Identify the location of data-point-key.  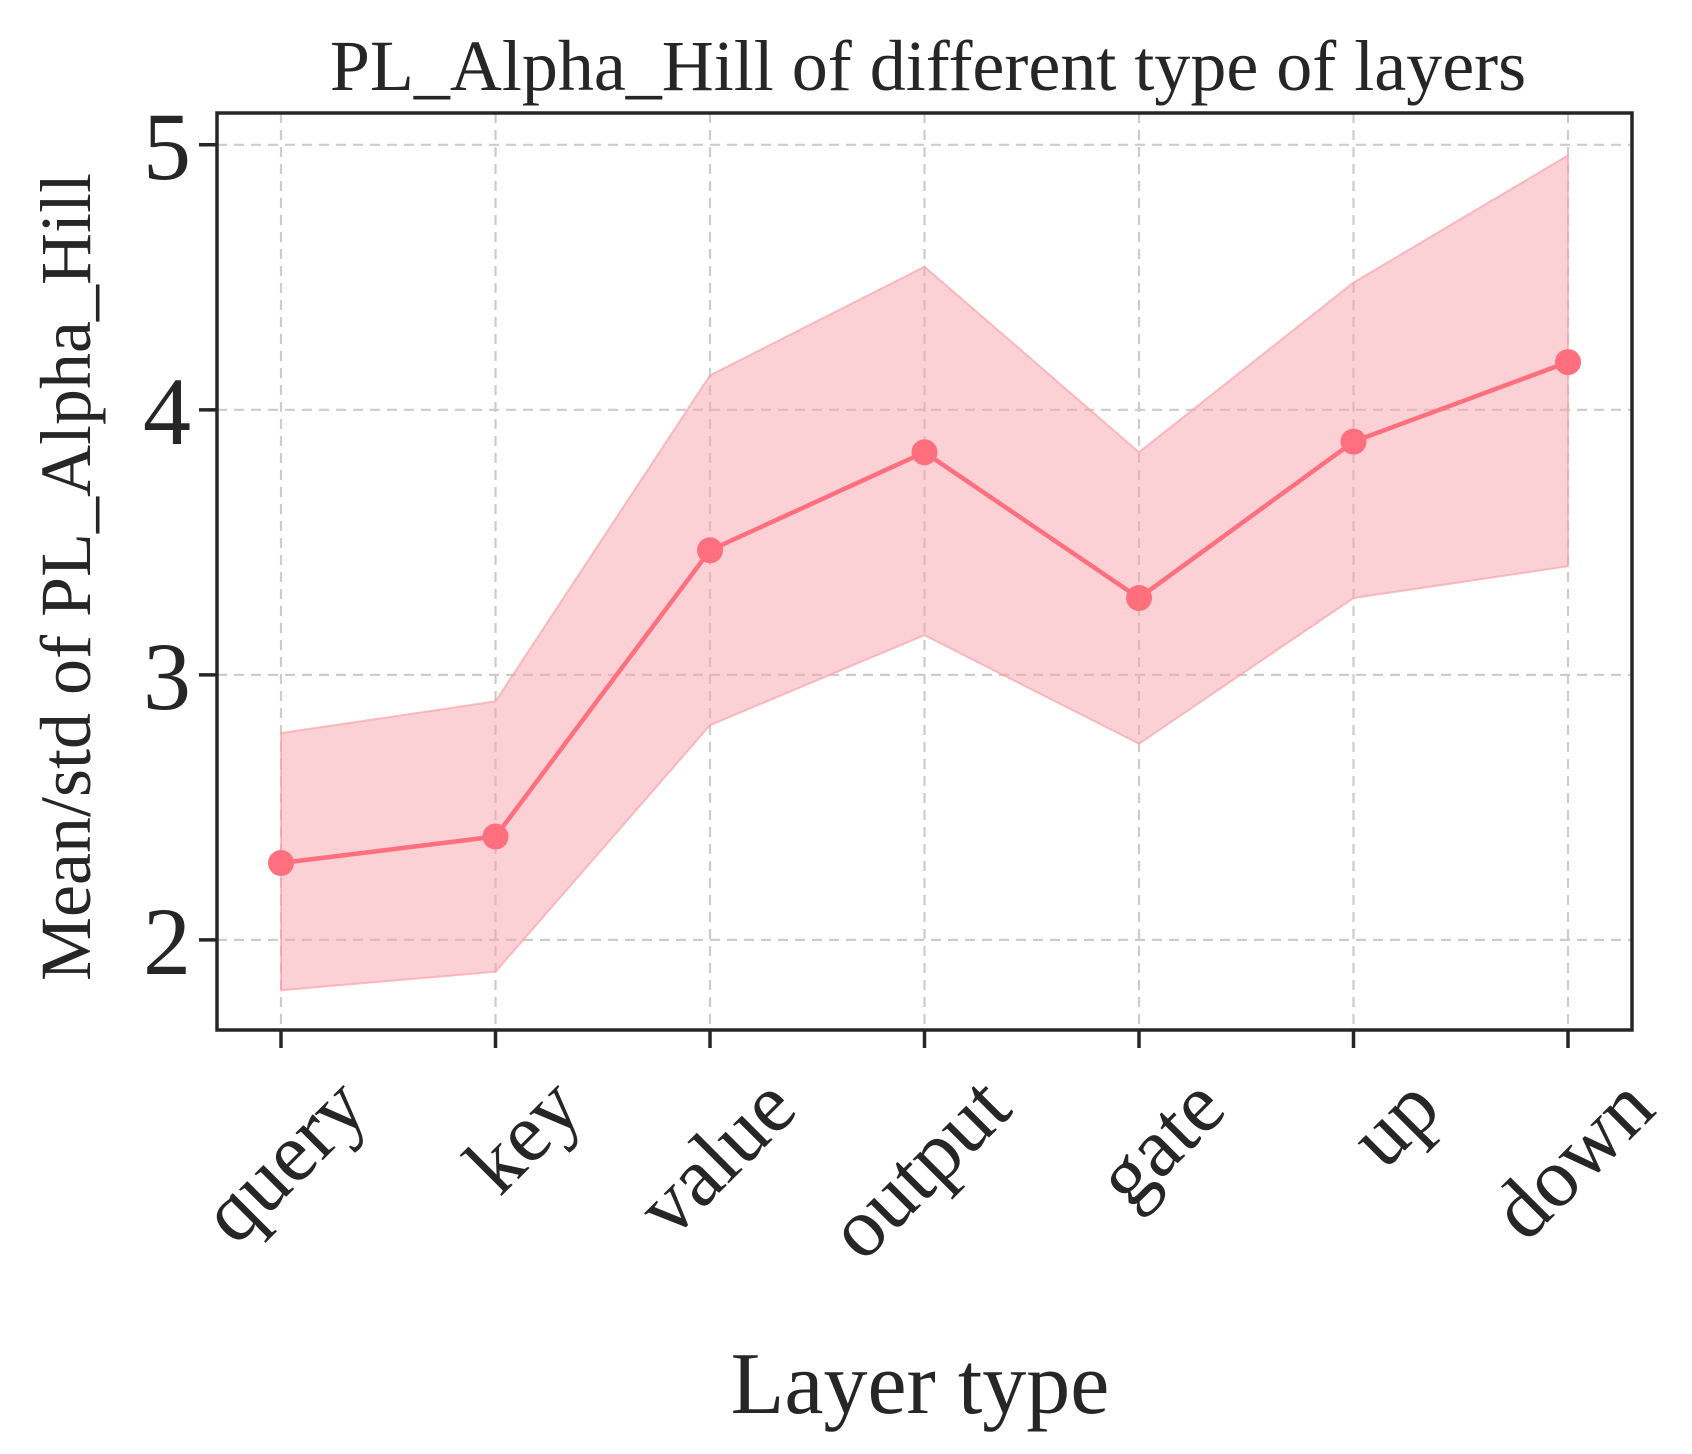
(495, 836).